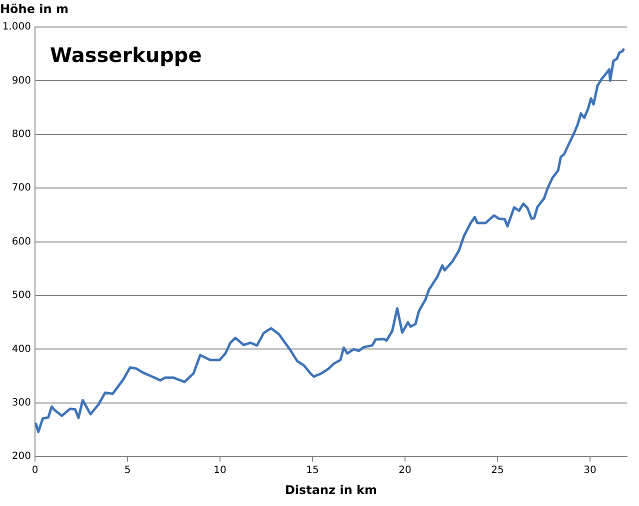 Image resolution: width=639 pixels, height=506 pixels. I want to click on x-tick-label: 30, so click(590, 470).